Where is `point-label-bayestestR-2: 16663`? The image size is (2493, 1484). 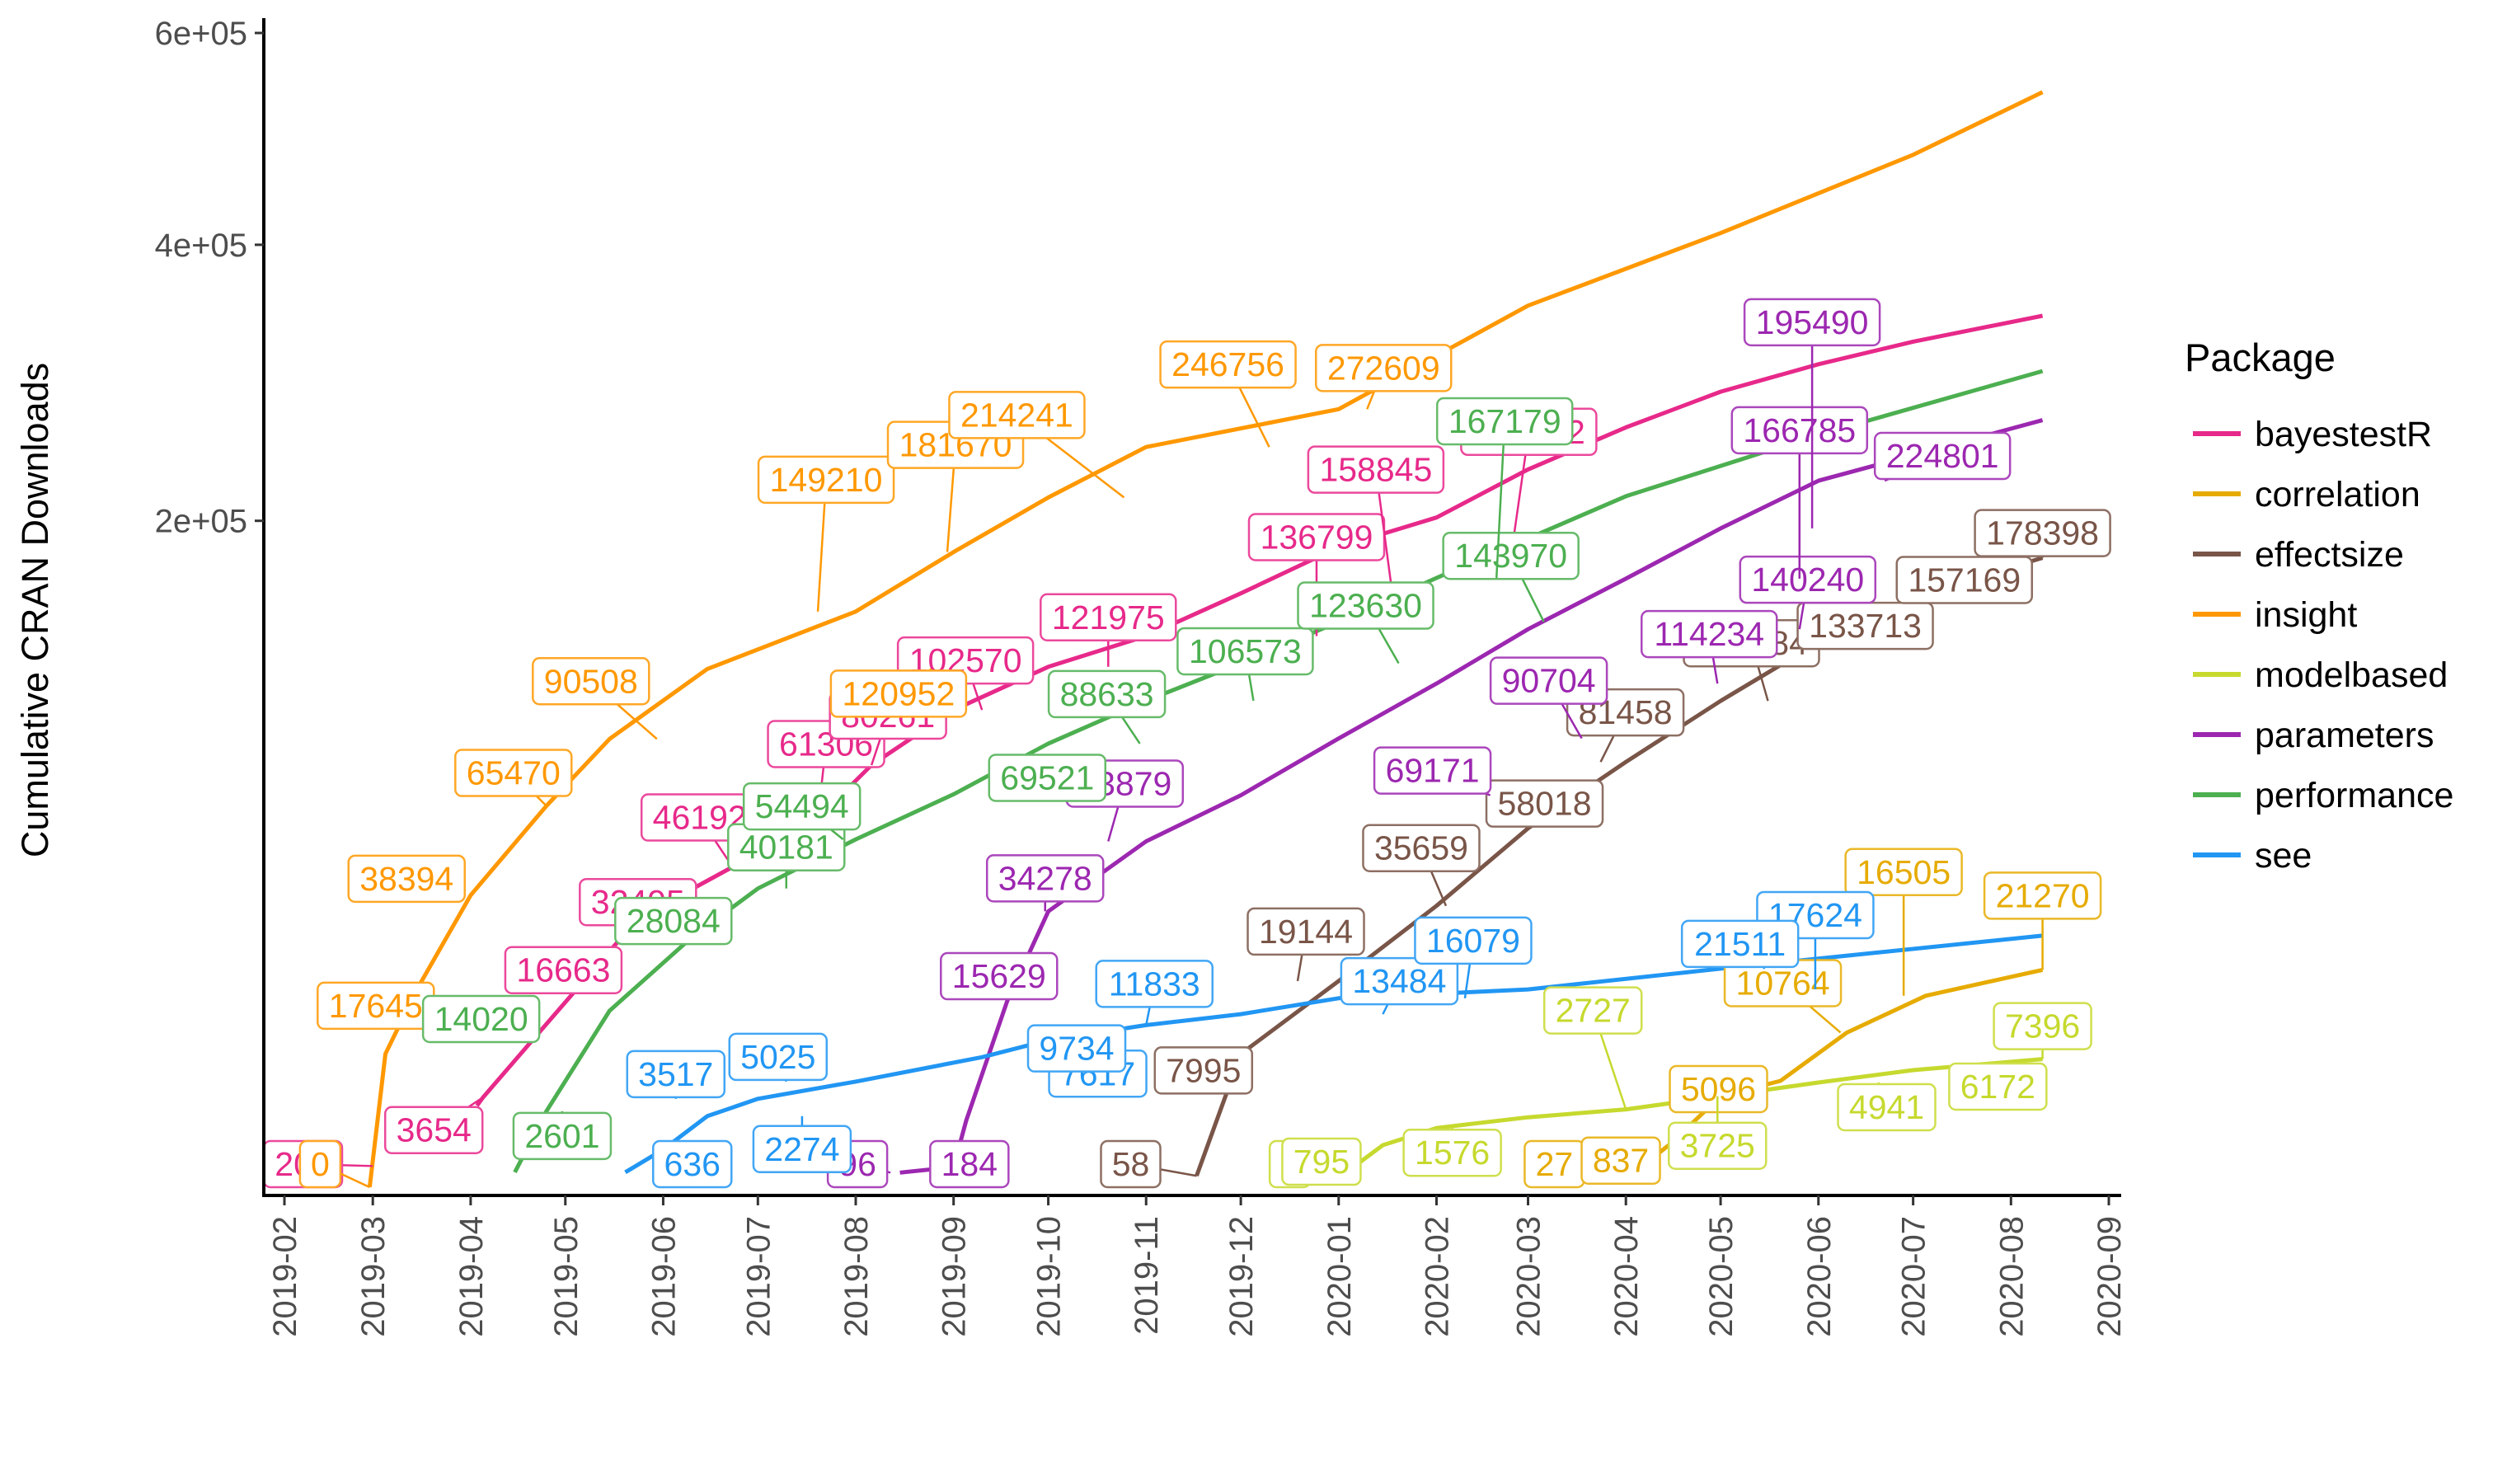 point-label-bayestestR-2: 16663 is located at coordinates (563, 971).